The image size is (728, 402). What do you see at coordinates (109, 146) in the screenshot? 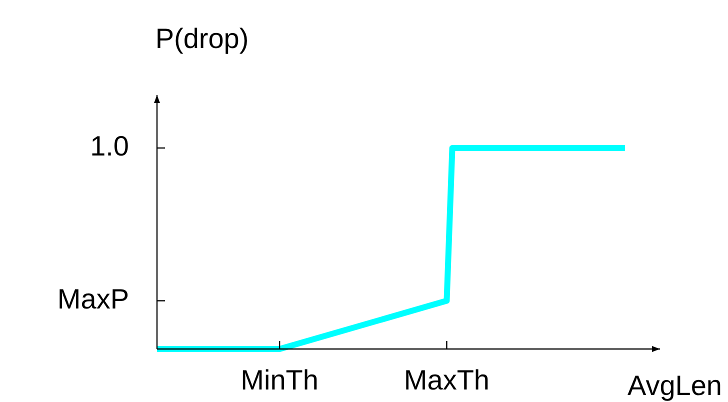
I see `text: 1.0` at bounding box center [109, 146].